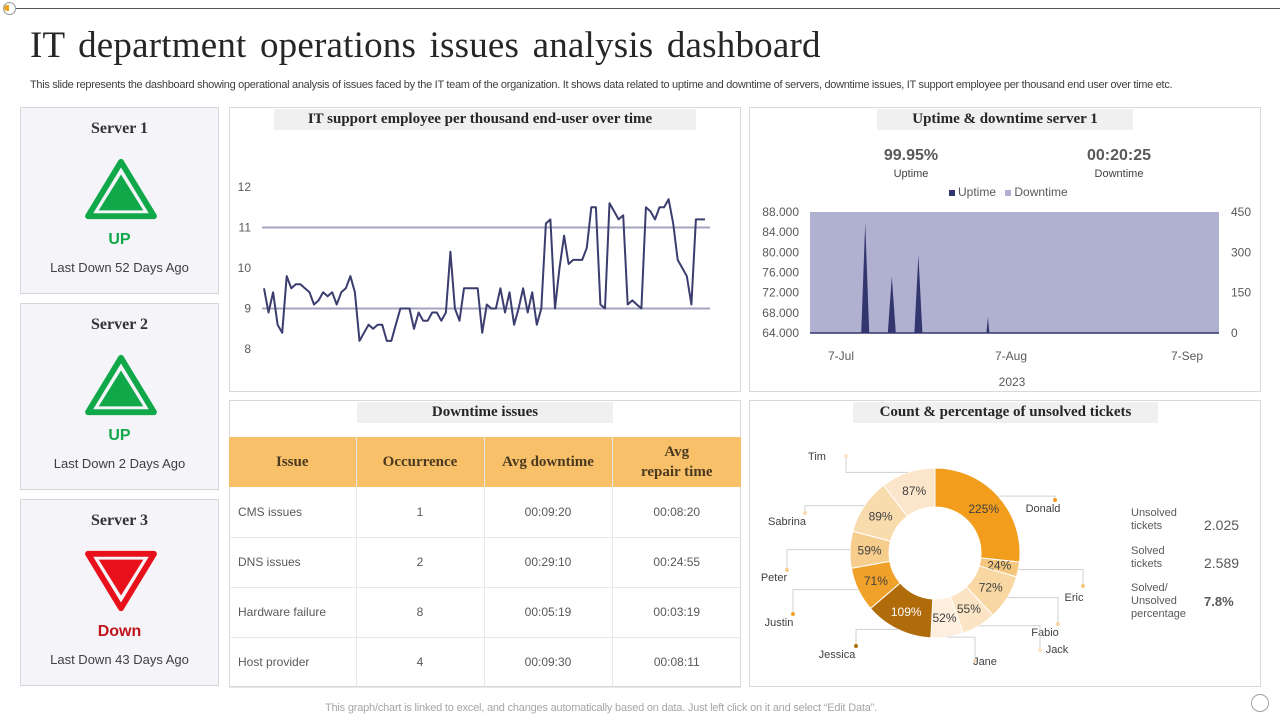 Image resolution: width=1280 pixels, height=720 pixels. What do you see at coordinates (876, 581) in the screenshot?
I see `donut-slice-label: 71%` at bounding box center [876, 581].